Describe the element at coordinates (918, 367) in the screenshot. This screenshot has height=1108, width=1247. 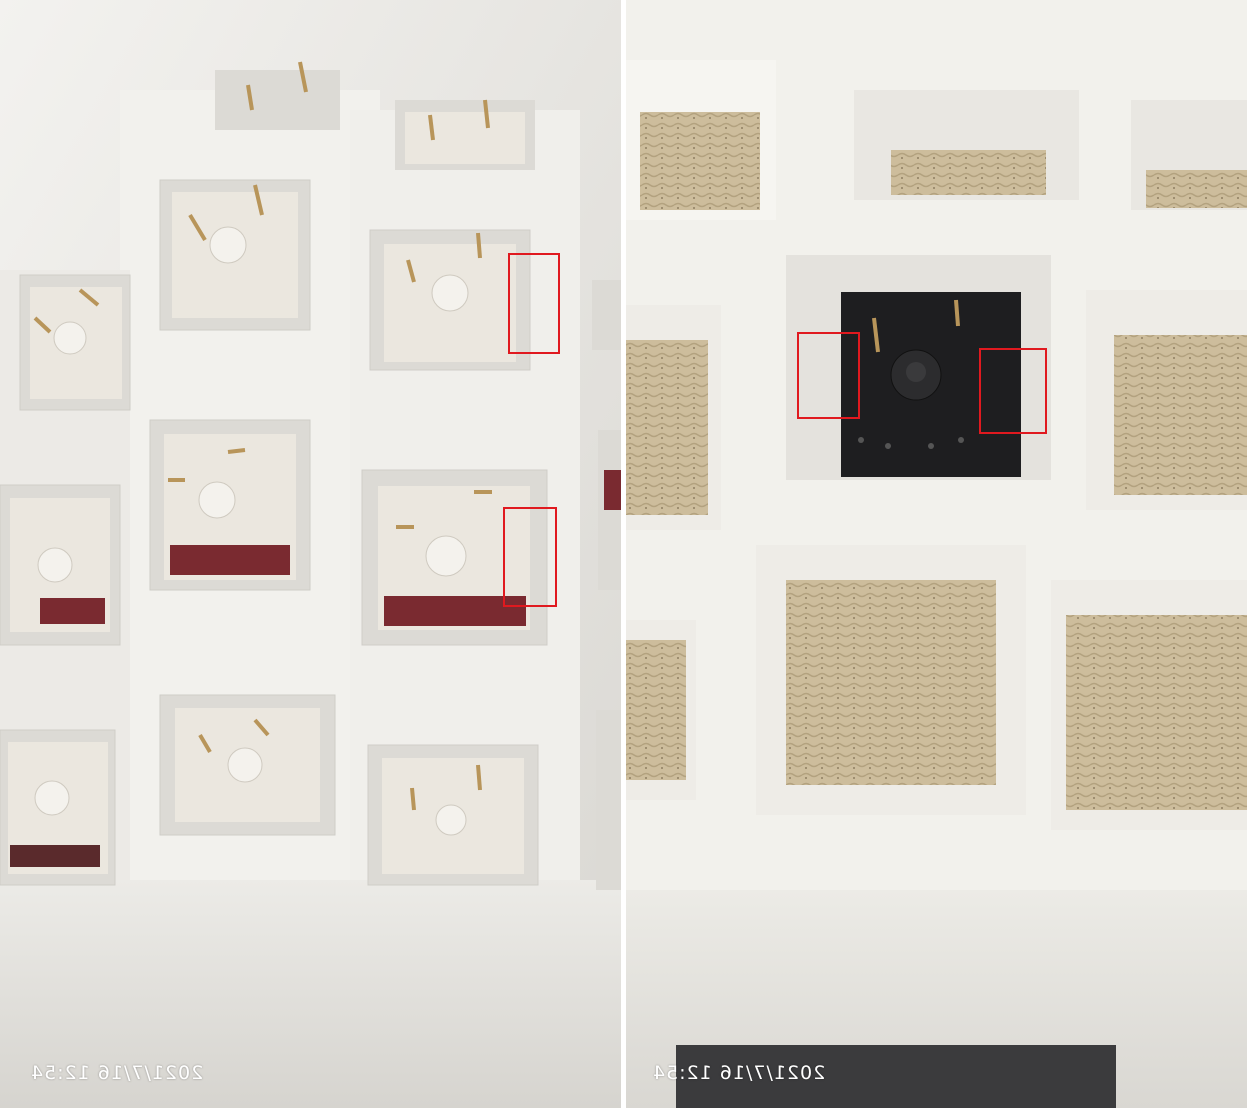
I see `black-switch` at that location.